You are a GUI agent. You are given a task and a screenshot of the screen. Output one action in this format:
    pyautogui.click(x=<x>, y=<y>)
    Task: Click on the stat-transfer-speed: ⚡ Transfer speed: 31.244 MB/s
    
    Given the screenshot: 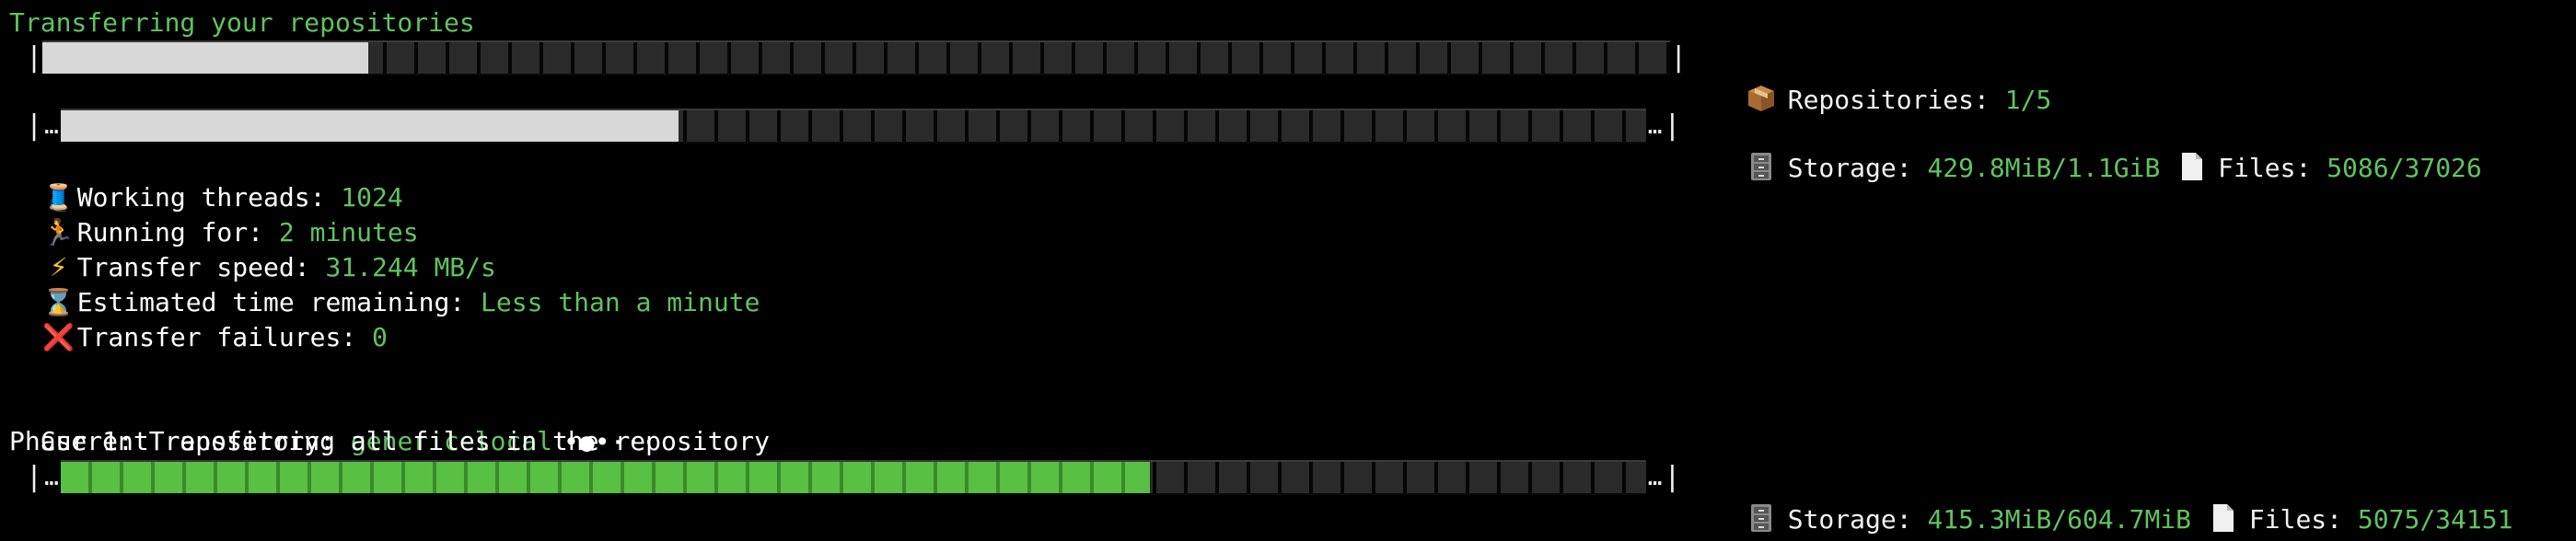 What is the action you would take?
    pyautogui.click(x=252, y=248)
    